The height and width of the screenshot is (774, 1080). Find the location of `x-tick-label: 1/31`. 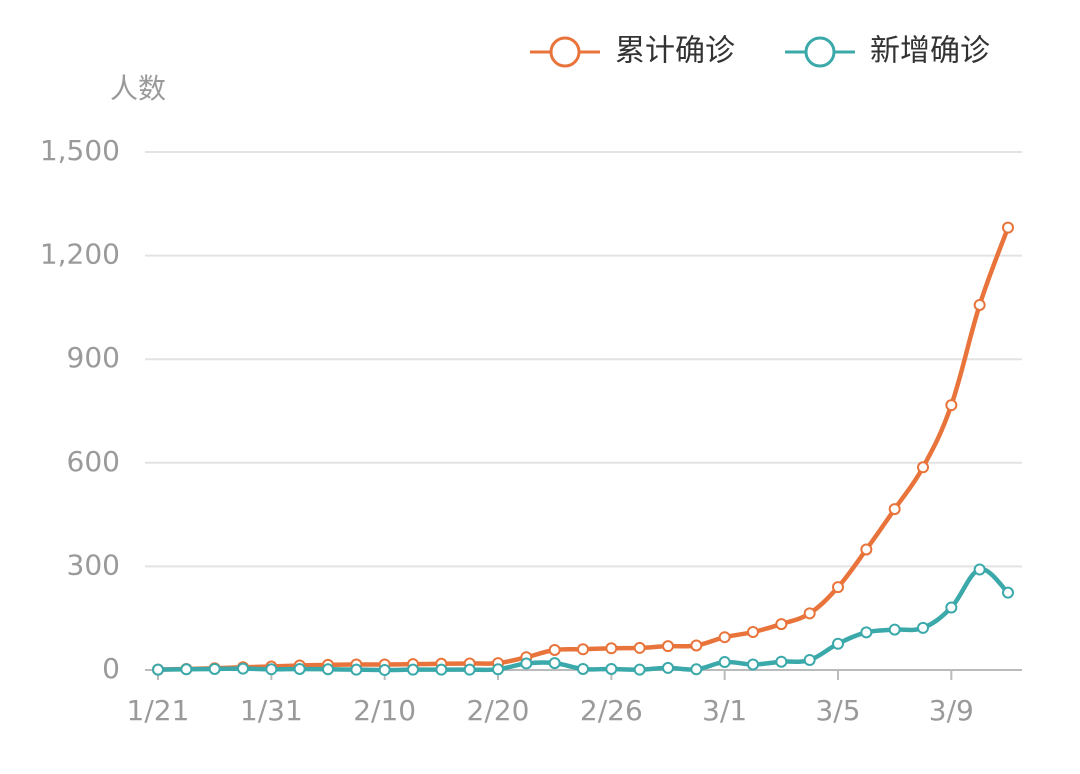

x-tick-label: 1/31 is located at coordinates (271, 710).